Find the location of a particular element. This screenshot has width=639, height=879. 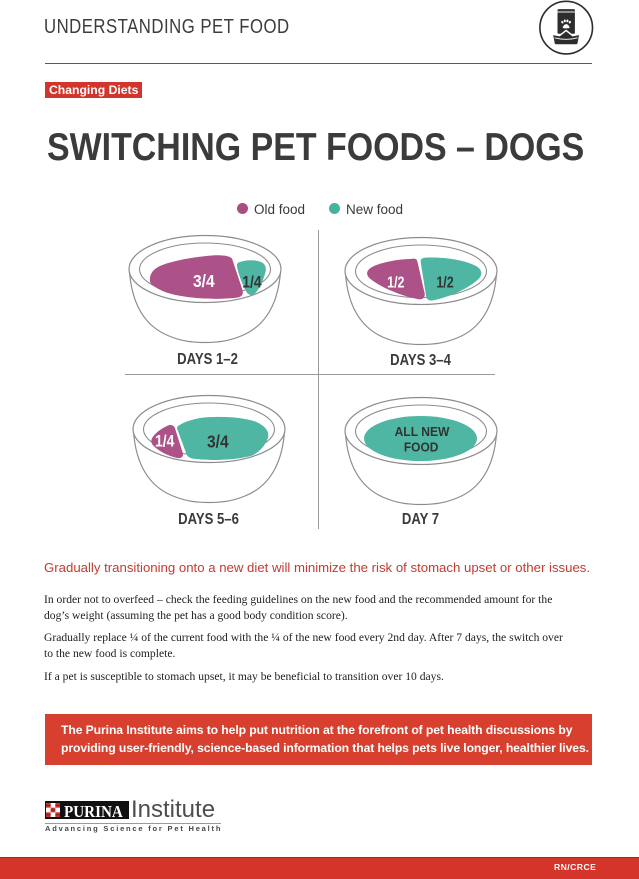

svg-text: FOOD is located at coordinates (421, 447).